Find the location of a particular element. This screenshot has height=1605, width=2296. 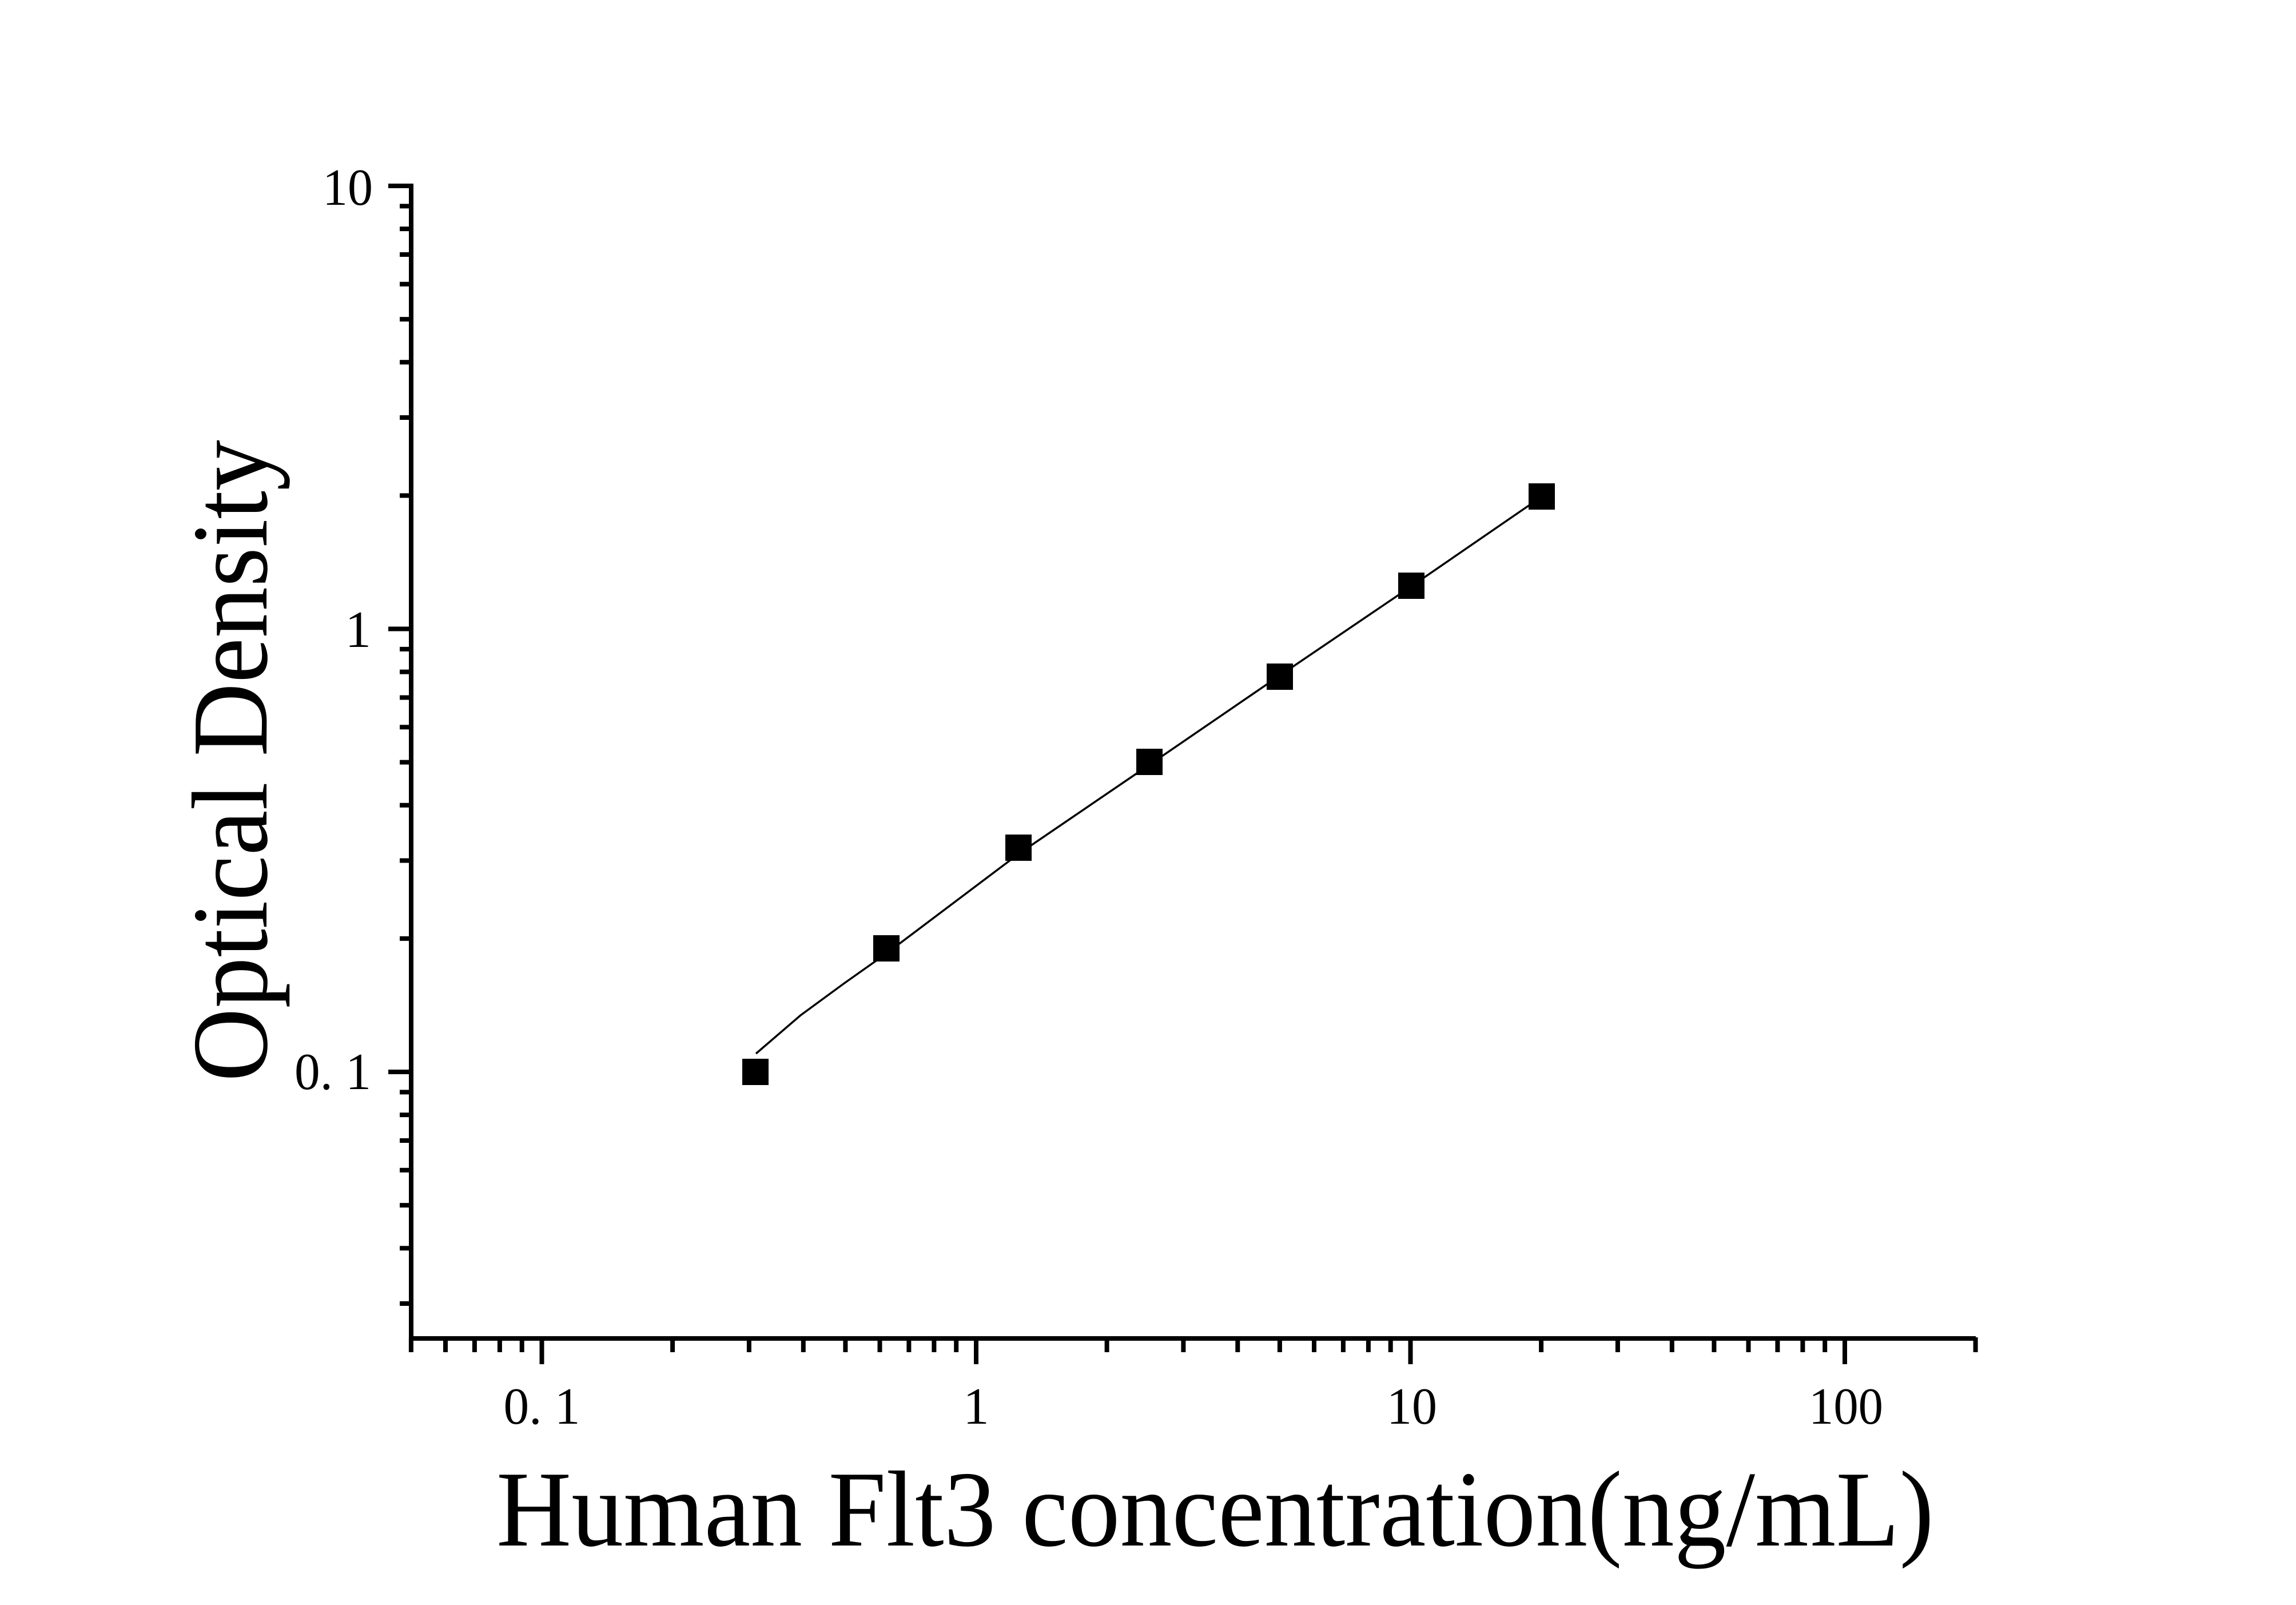

svg-text:Human Flt3 concentration(ng/mL: Human Flt3 concentration(ng/mL) is located at coordinates (1215, 1509).